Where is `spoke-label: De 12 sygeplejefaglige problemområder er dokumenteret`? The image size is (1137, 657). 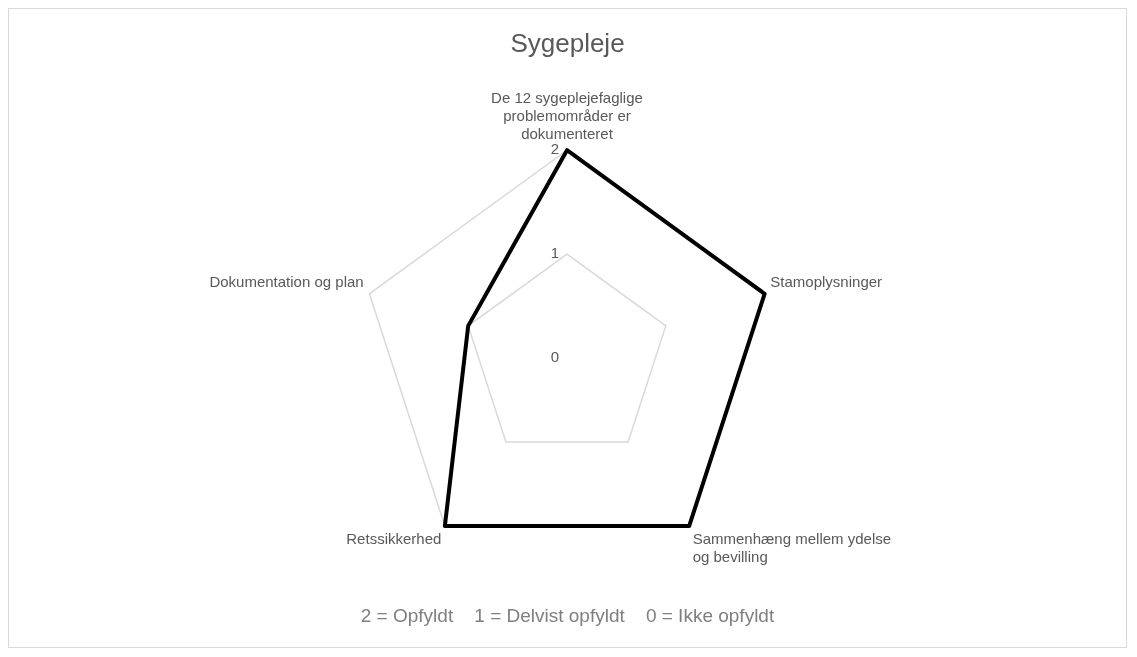
spoke-label: De 12 sygeplejefaglige problemområder er dokumenteret is located at coordinates (567, 116).